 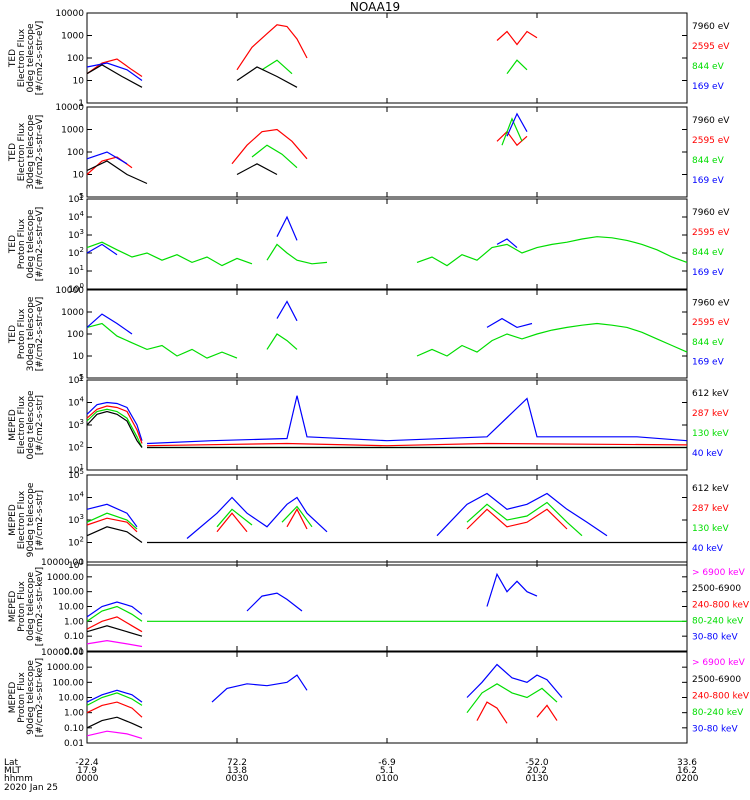 I want to click on y-tick-label: 10⁵, so click(x=76, y=379).